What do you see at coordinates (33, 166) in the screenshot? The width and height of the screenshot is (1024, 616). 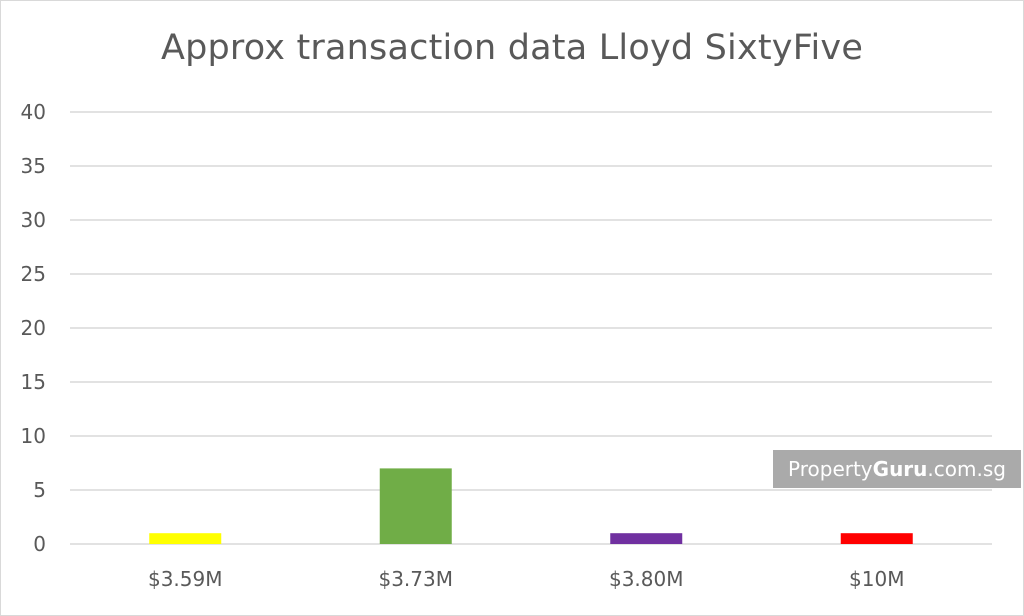 I see `y-tick-label: 35` at bounding box center [33, 166].